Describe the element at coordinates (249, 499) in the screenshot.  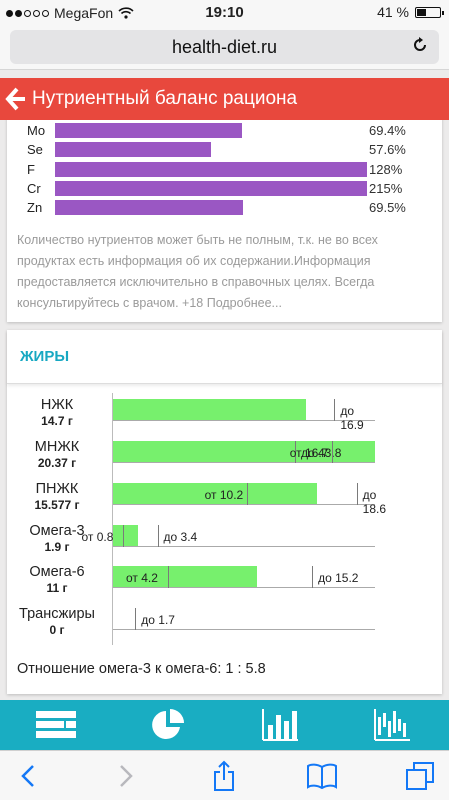
I see `fat-bar-track: до 18.6 от 10.2` at that location.